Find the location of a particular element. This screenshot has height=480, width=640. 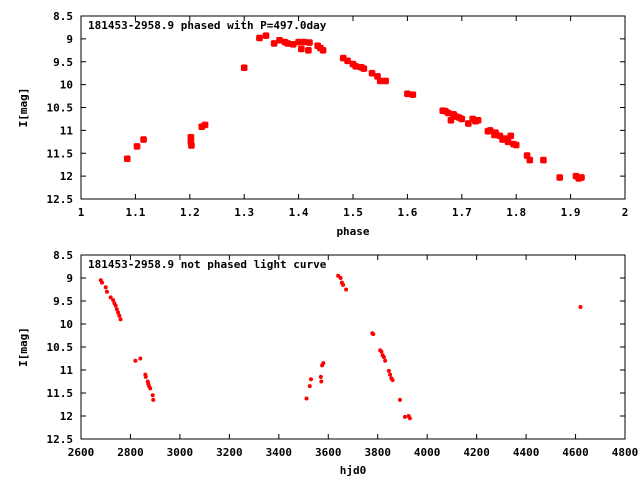

x-tick-label: 1.9 is located at coordinates (571, 212).